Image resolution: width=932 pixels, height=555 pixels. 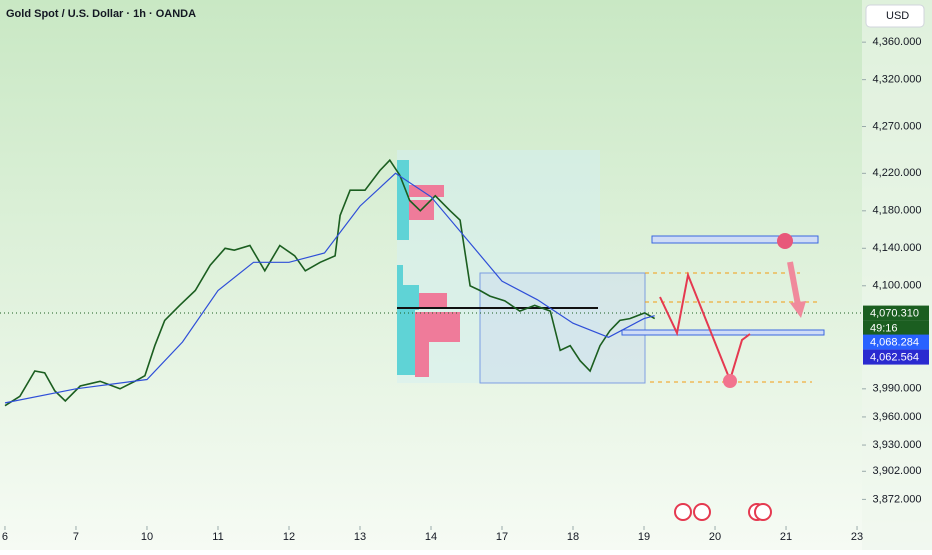 What do you see at coordinates (360, 537) in the screenshot?
I see `x-tick-label: 13` at bounding box center [360, 537].